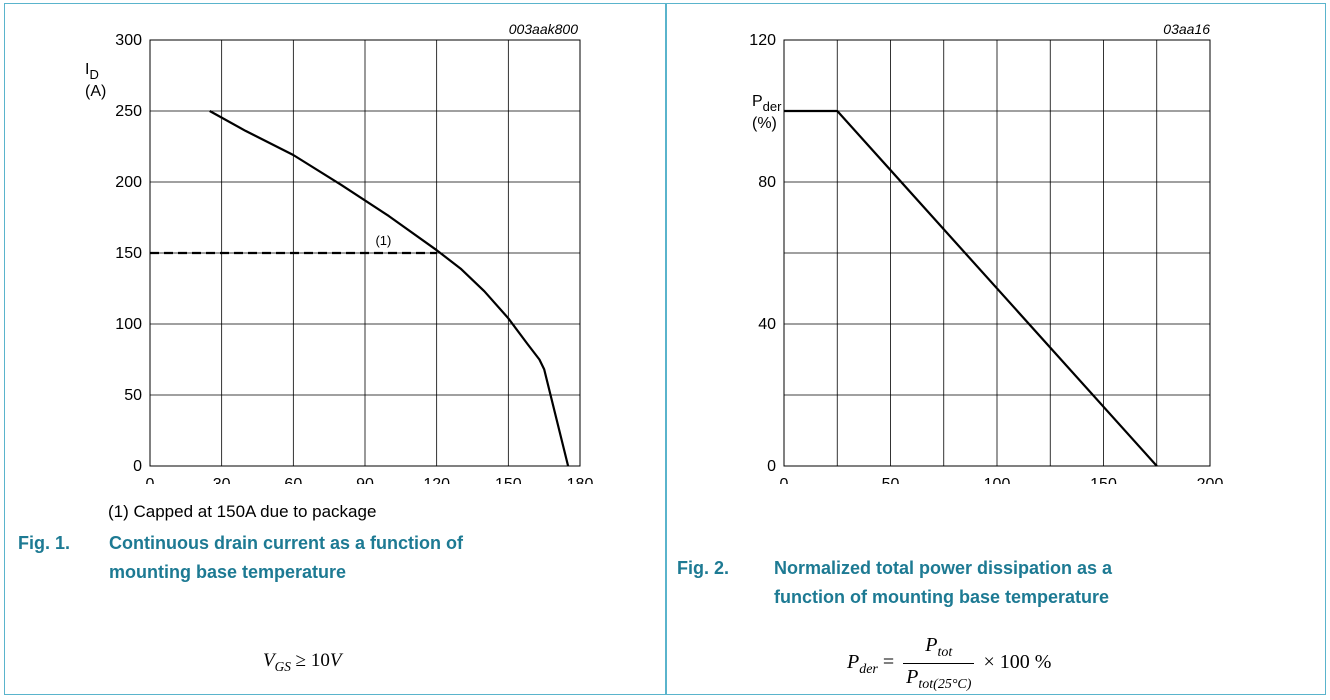 This screenshot has height=700, width=1330. What do you see at coordinates (767, 324) in the screenshot?
I see `y-tick-label: 40` at bounding box center [767, 324].